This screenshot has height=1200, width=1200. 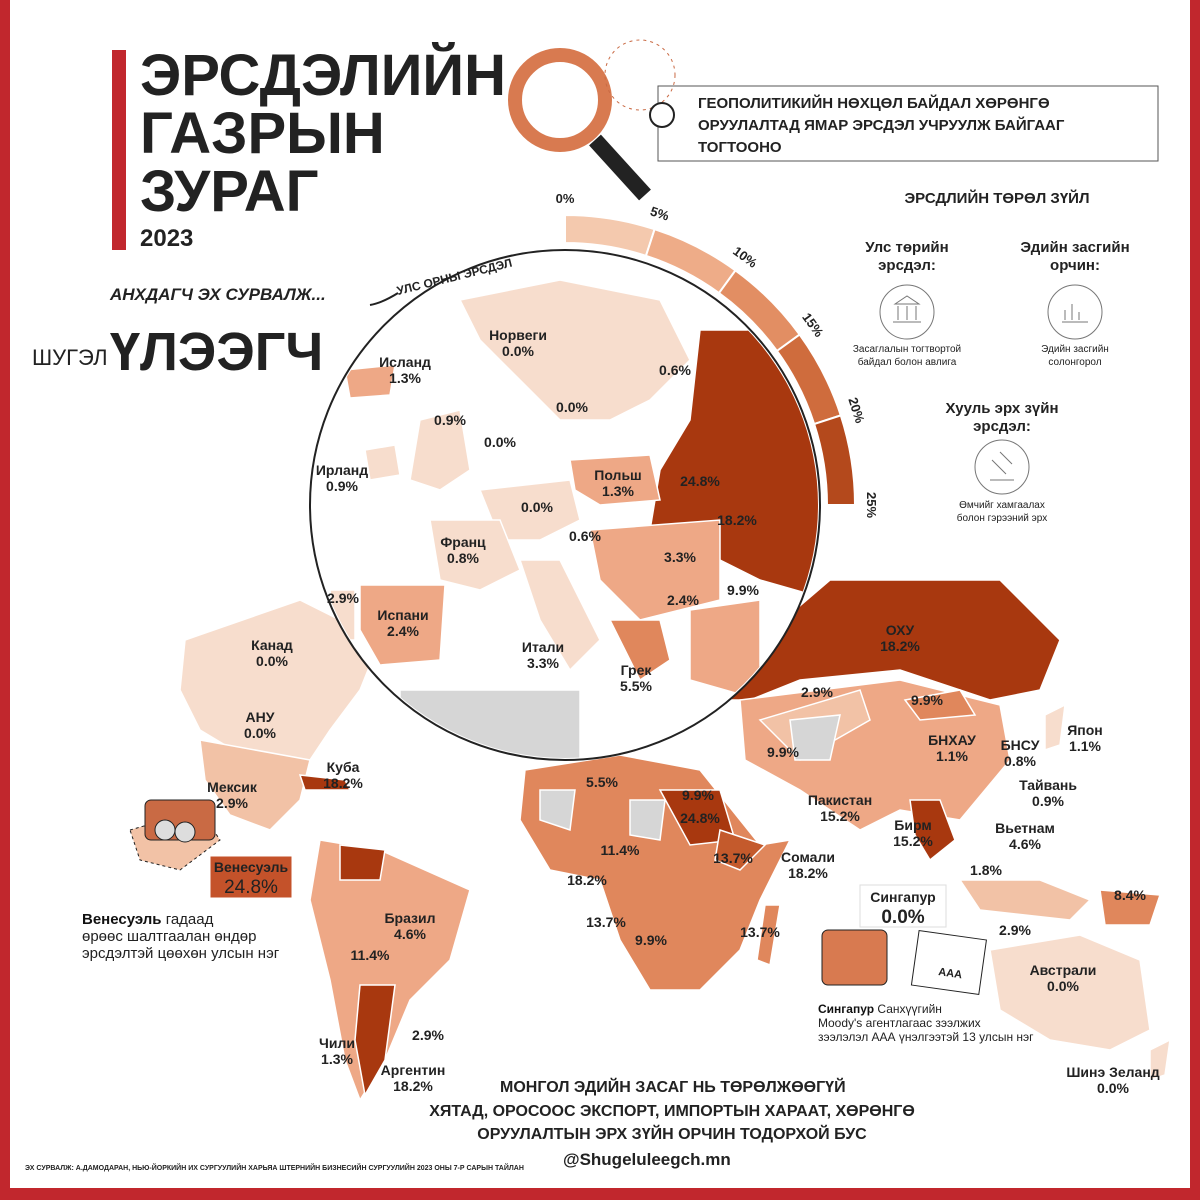 I want to click on frame-right, so click(x=1195, y=600).